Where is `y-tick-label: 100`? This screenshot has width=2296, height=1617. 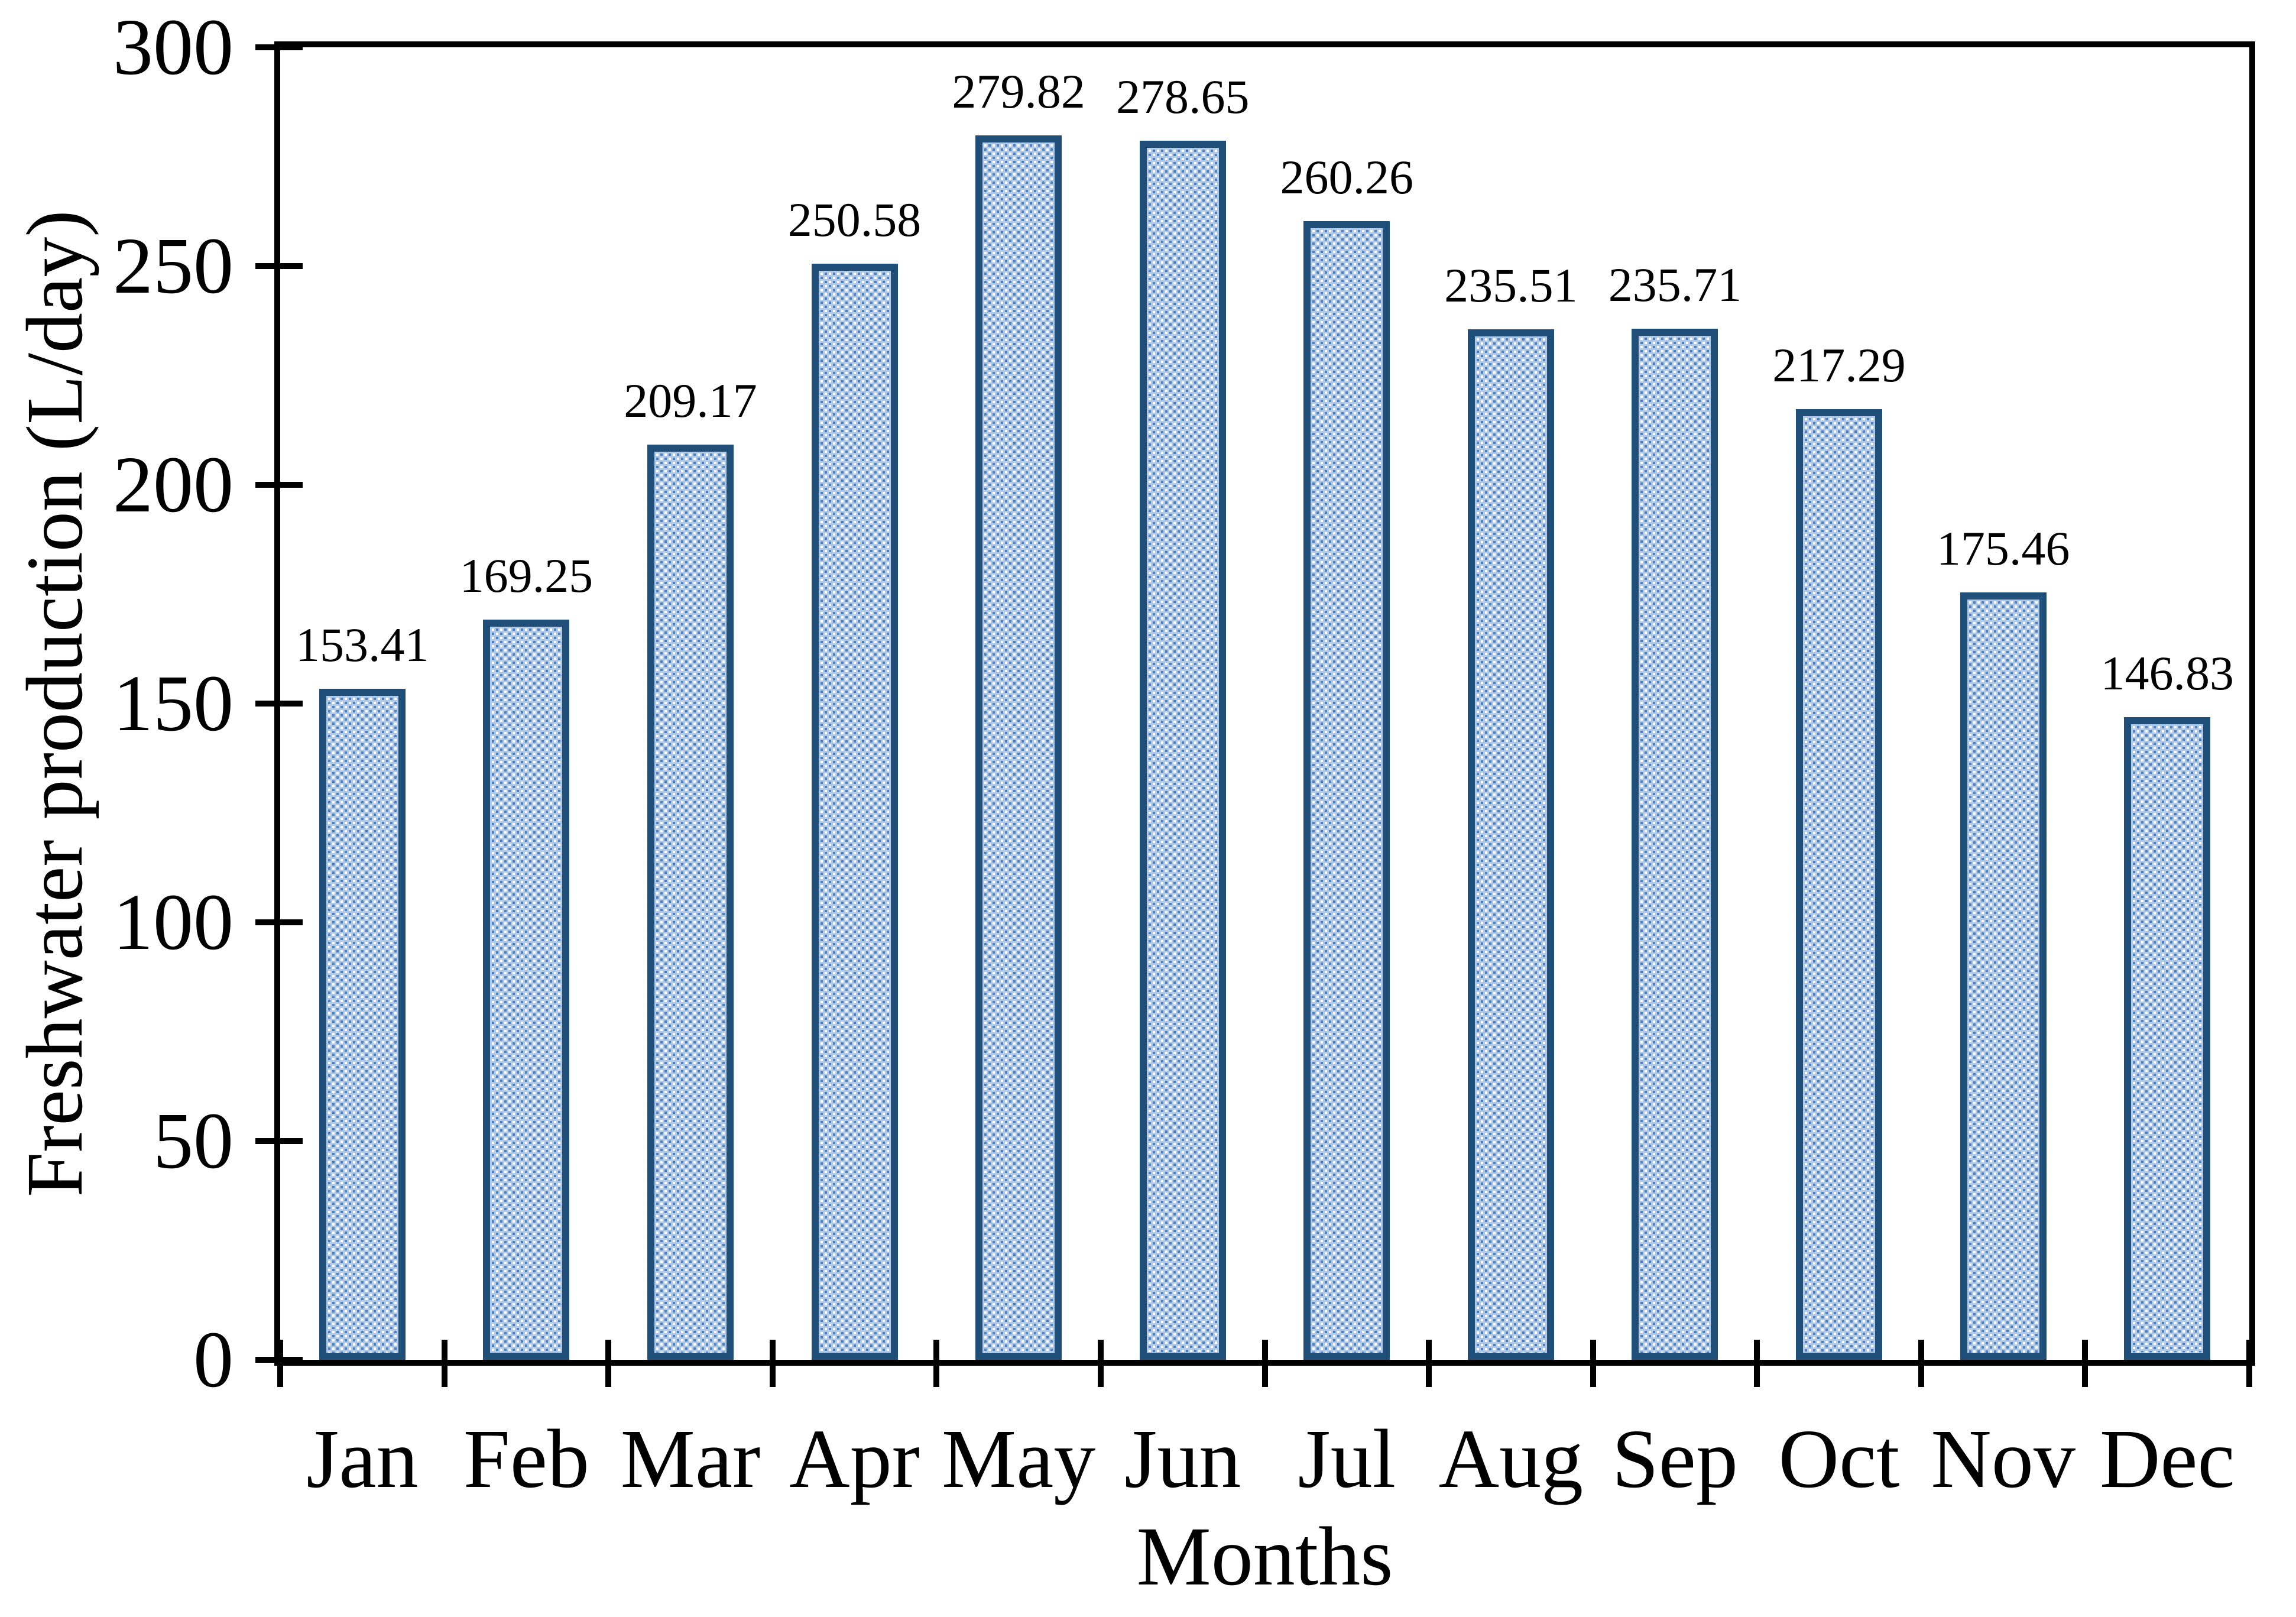
y-tick-label: 100 is located at coordinates (173, 922).